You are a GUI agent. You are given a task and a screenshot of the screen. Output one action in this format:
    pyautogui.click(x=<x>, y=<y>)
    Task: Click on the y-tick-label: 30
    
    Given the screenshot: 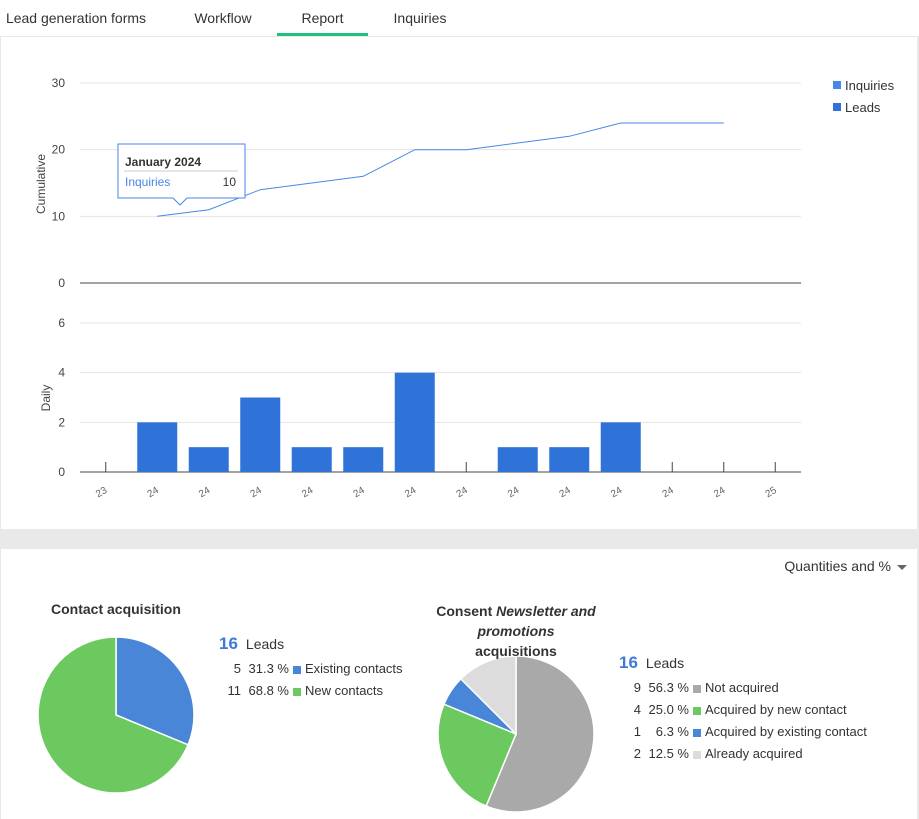 What is the action you would take?
    pyautogui.click(x=59, y=83)
    